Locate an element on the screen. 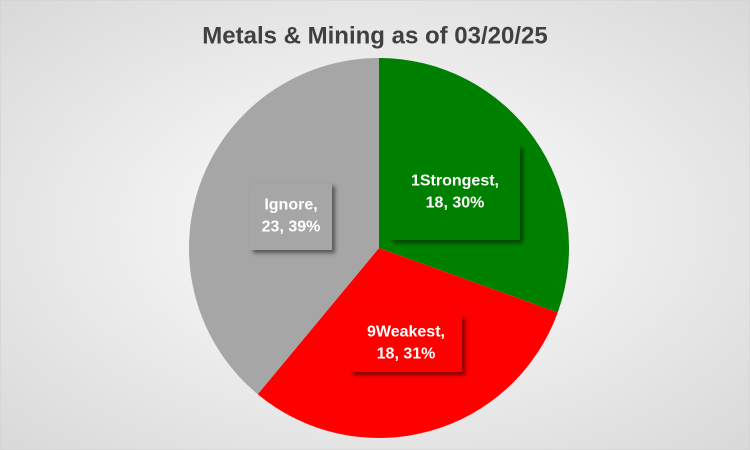 This screenshot has width=750, height=450. data-label-text: 1Strongest, is located at coordinates (455, 181).